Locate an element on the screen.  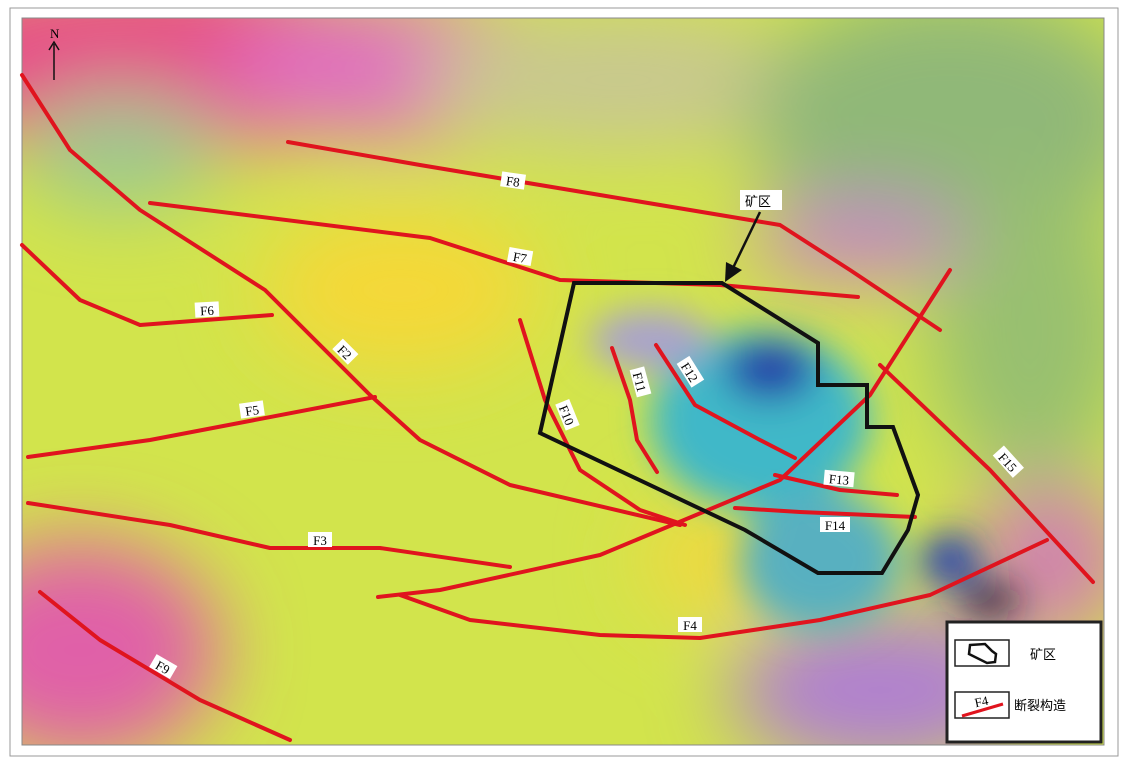
north-label: N is located at coordinates (55, 33).